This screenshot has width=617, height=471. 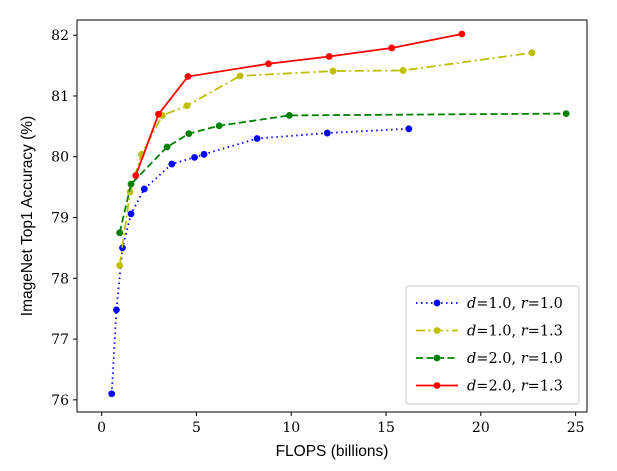 What do you see at coordinates (386, 428) in the screenshot?
I see `x-tick-label: 15` at bounding box center [386, 428].